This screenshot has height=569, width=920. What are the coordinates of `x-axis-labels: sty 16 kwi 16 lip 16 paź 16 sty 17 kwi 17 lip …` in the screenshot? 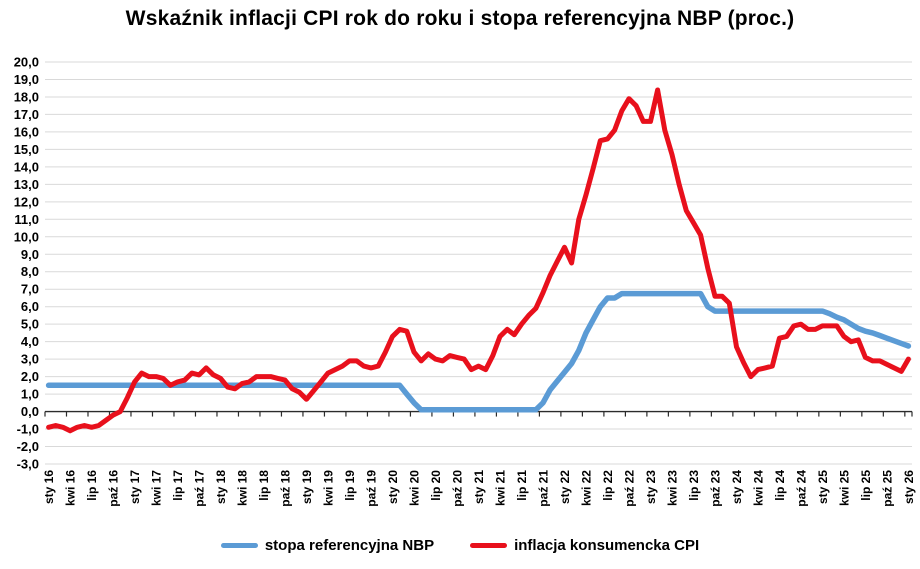 It's located at (479, 488).